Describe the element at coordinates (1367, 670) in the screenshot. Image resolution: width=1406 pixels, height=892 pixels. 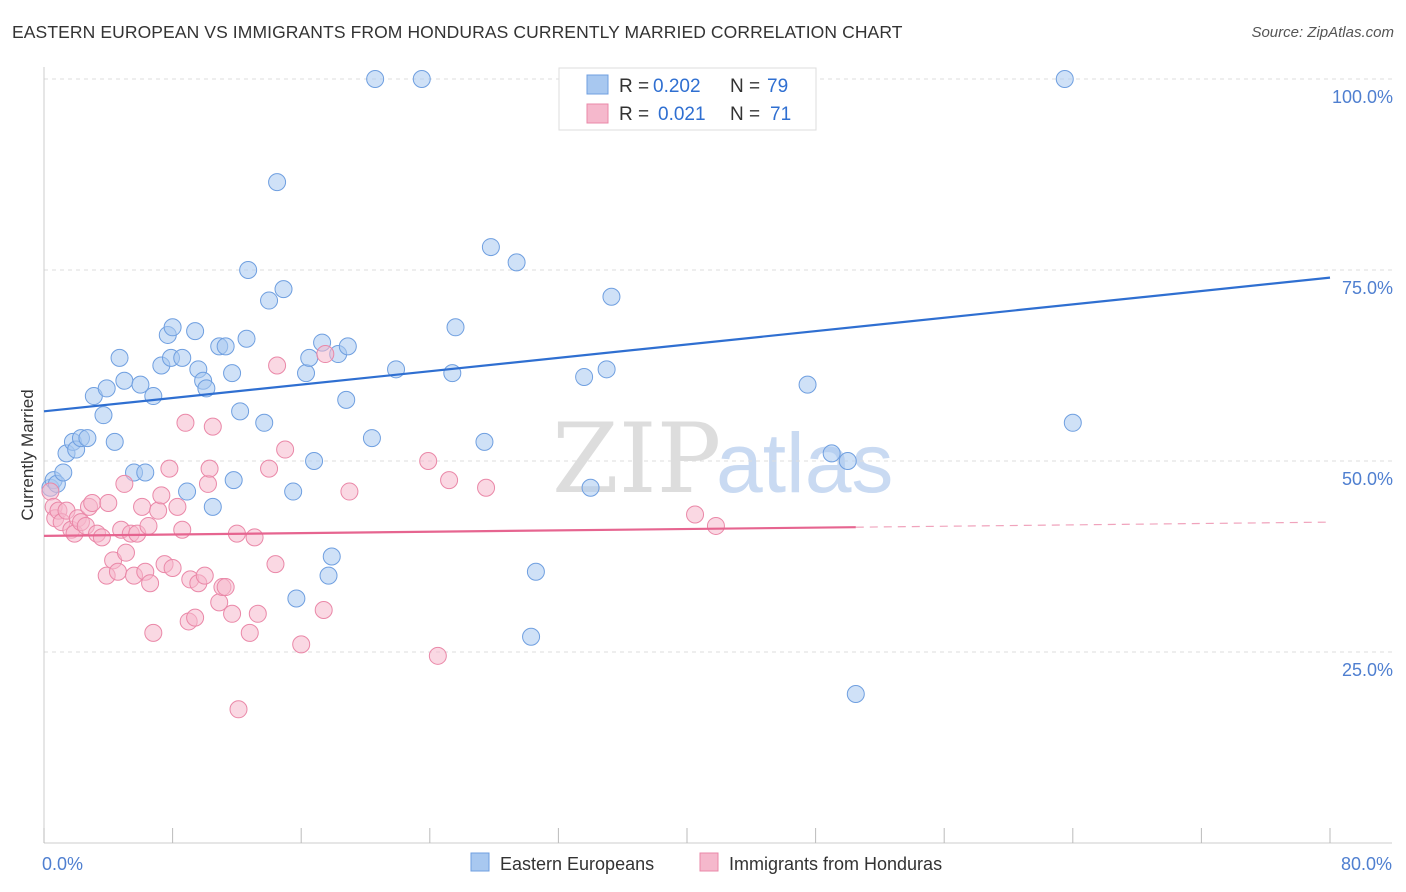
I see `y-tick-label-25: 25.0%` at that location.